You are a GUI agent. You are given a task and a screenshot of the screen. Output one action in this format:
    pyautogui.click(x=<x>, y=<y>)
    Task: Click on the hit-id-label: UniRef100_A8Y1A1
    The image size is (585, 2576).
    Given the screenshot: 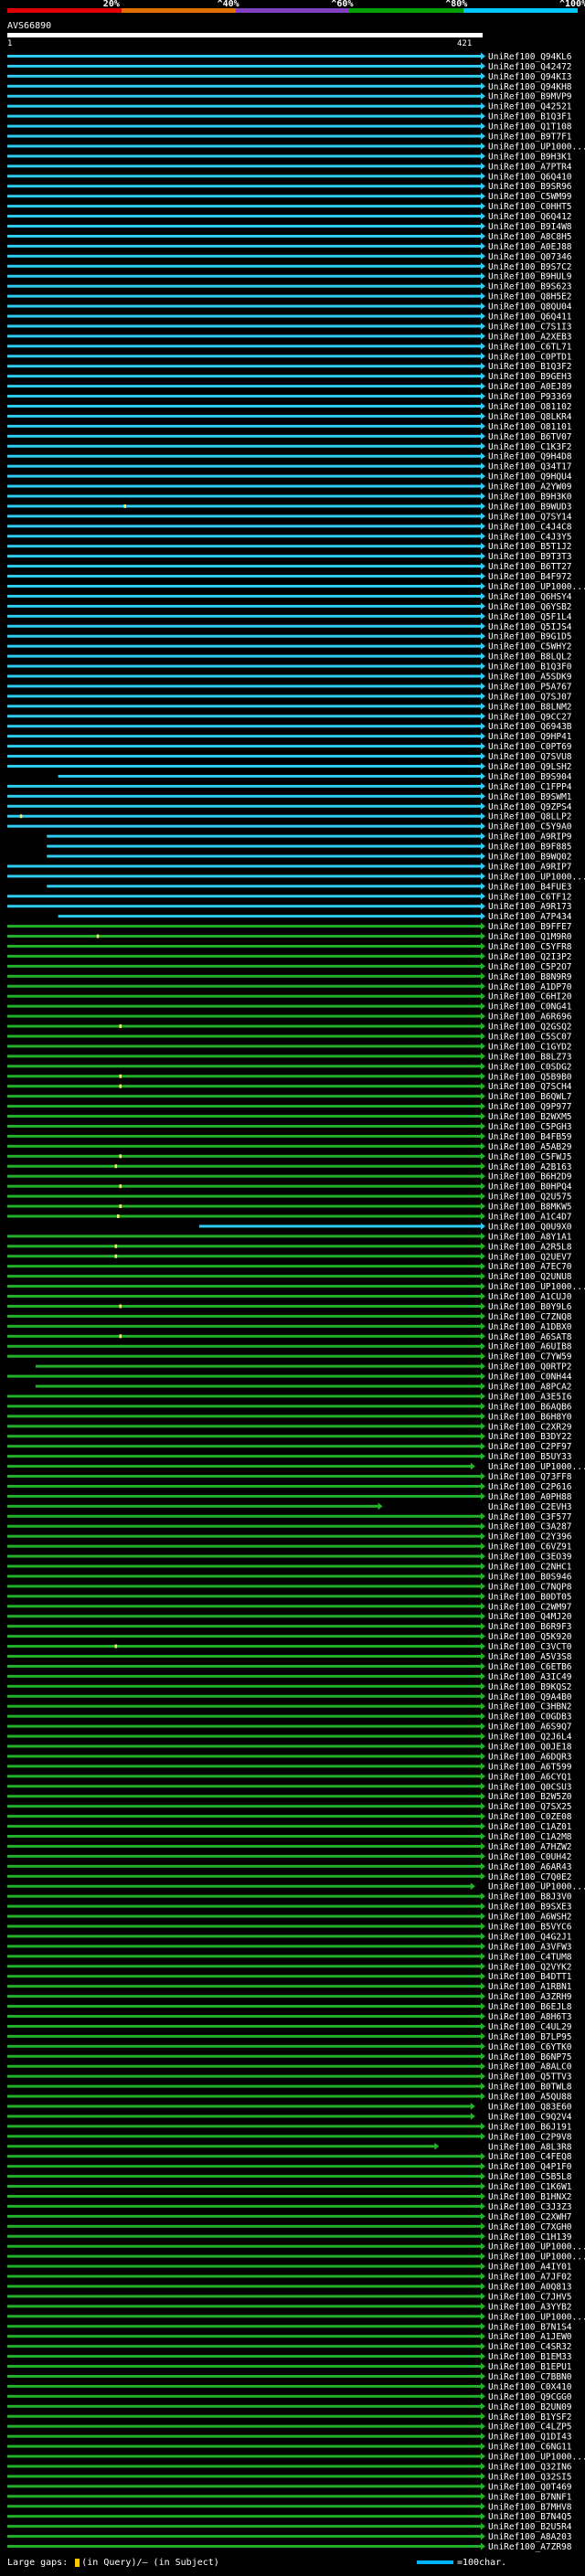 What is the action you would take?
    pyautogui.click(x=530, y=1237)
    